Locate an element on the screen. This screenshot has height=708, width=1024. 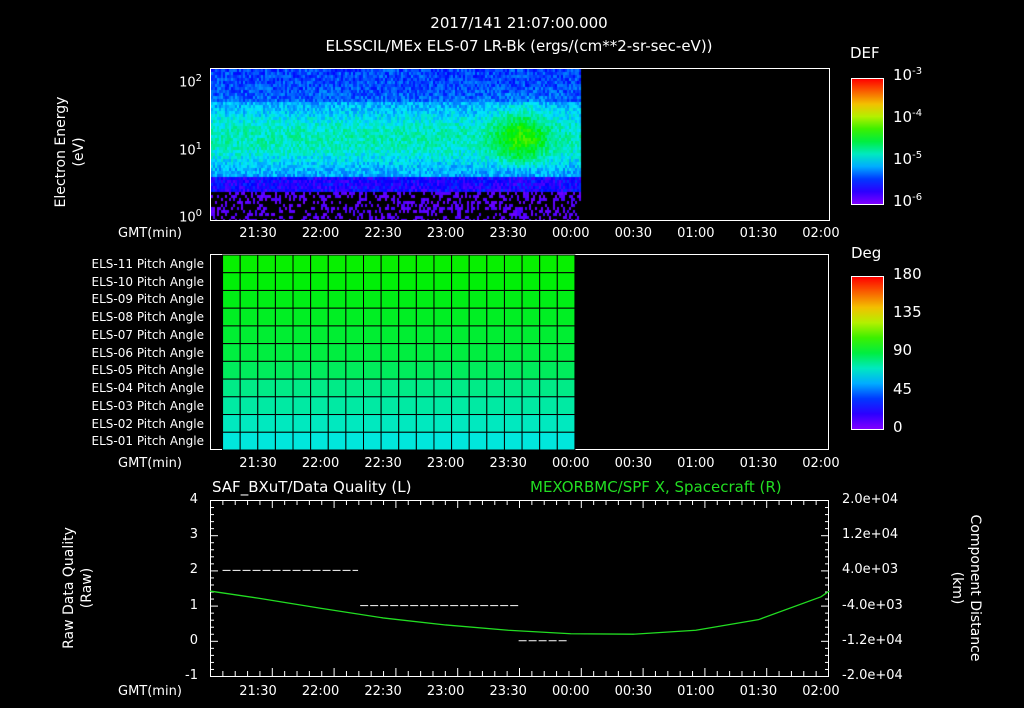
time-tick-label: 01:30 is located at coordinates (758, 463).